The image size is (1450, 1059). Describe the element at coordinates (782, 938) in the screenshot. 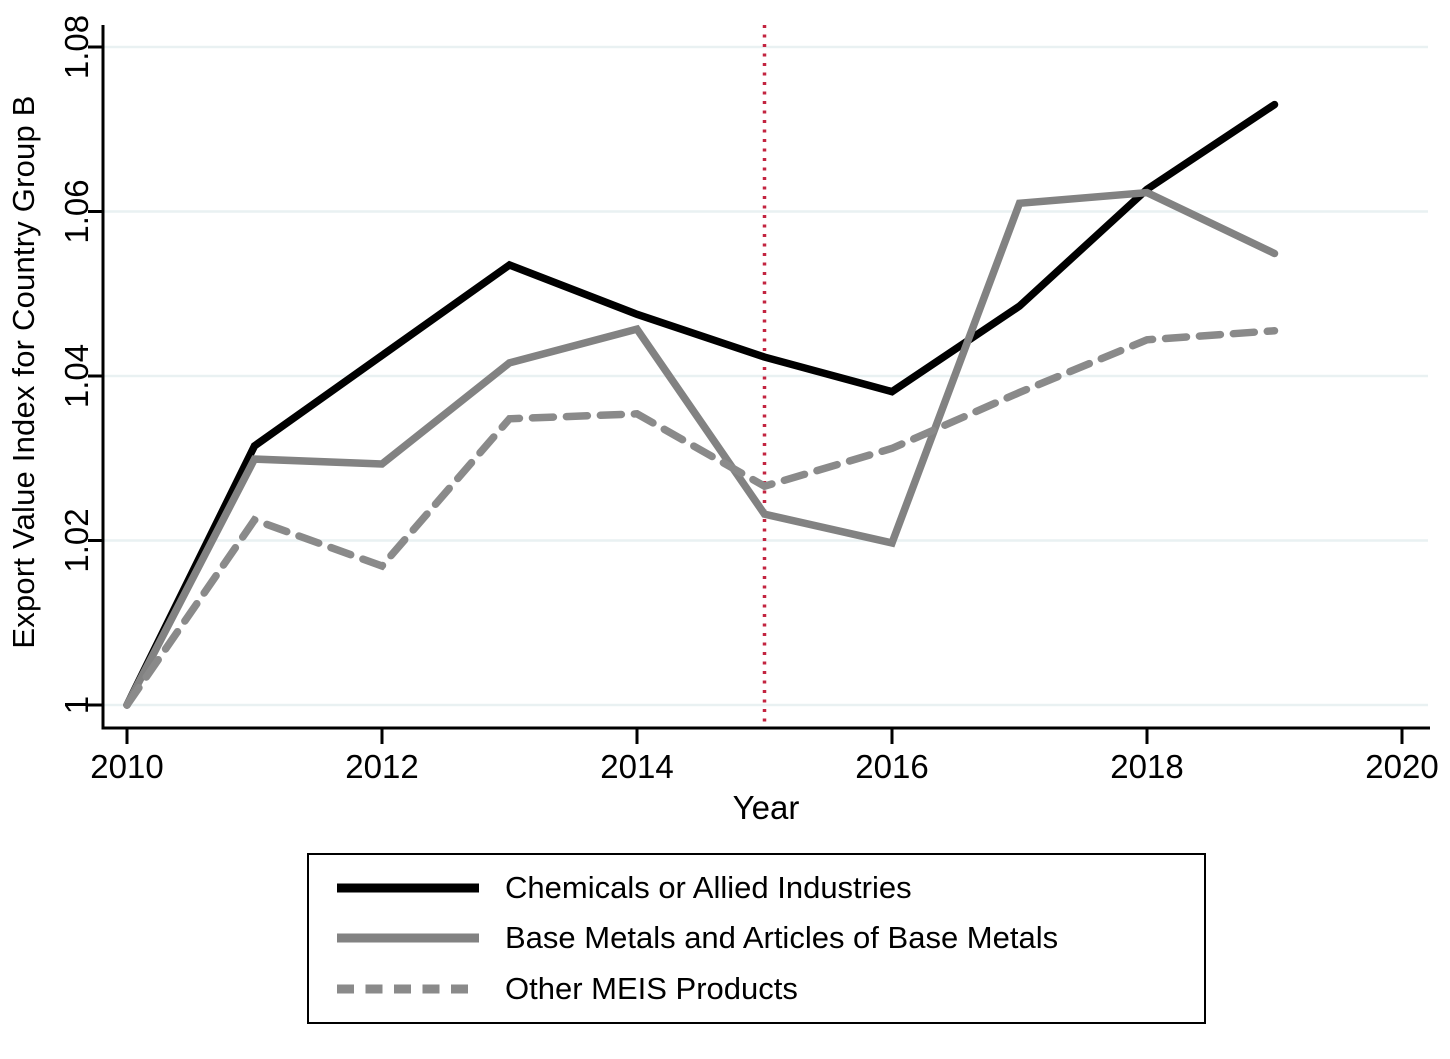

I see `legend-label-base-metals: Base Metals and Articles of Base Metals` at that location.